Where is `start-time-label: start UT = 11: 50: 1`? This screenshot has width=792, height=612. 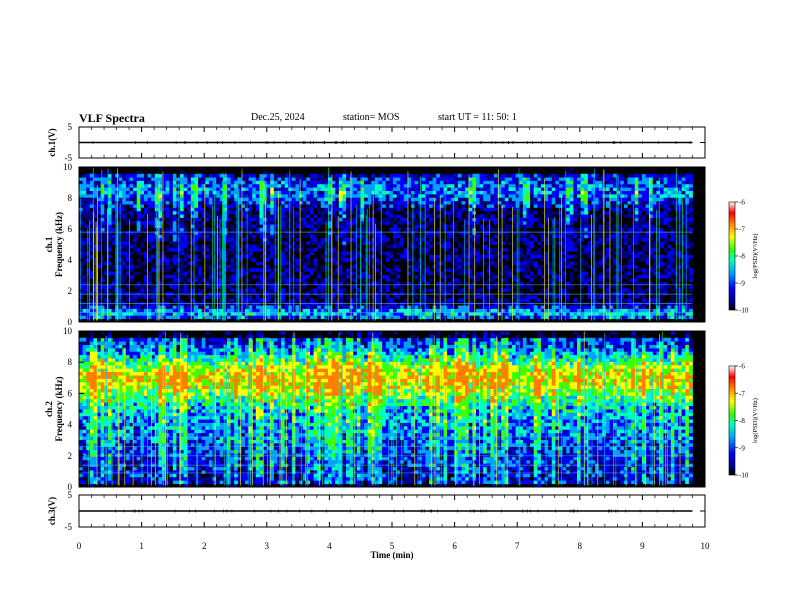
start-time-label: start UT = 11: 50: 1 is located at coordinates (477, 117).